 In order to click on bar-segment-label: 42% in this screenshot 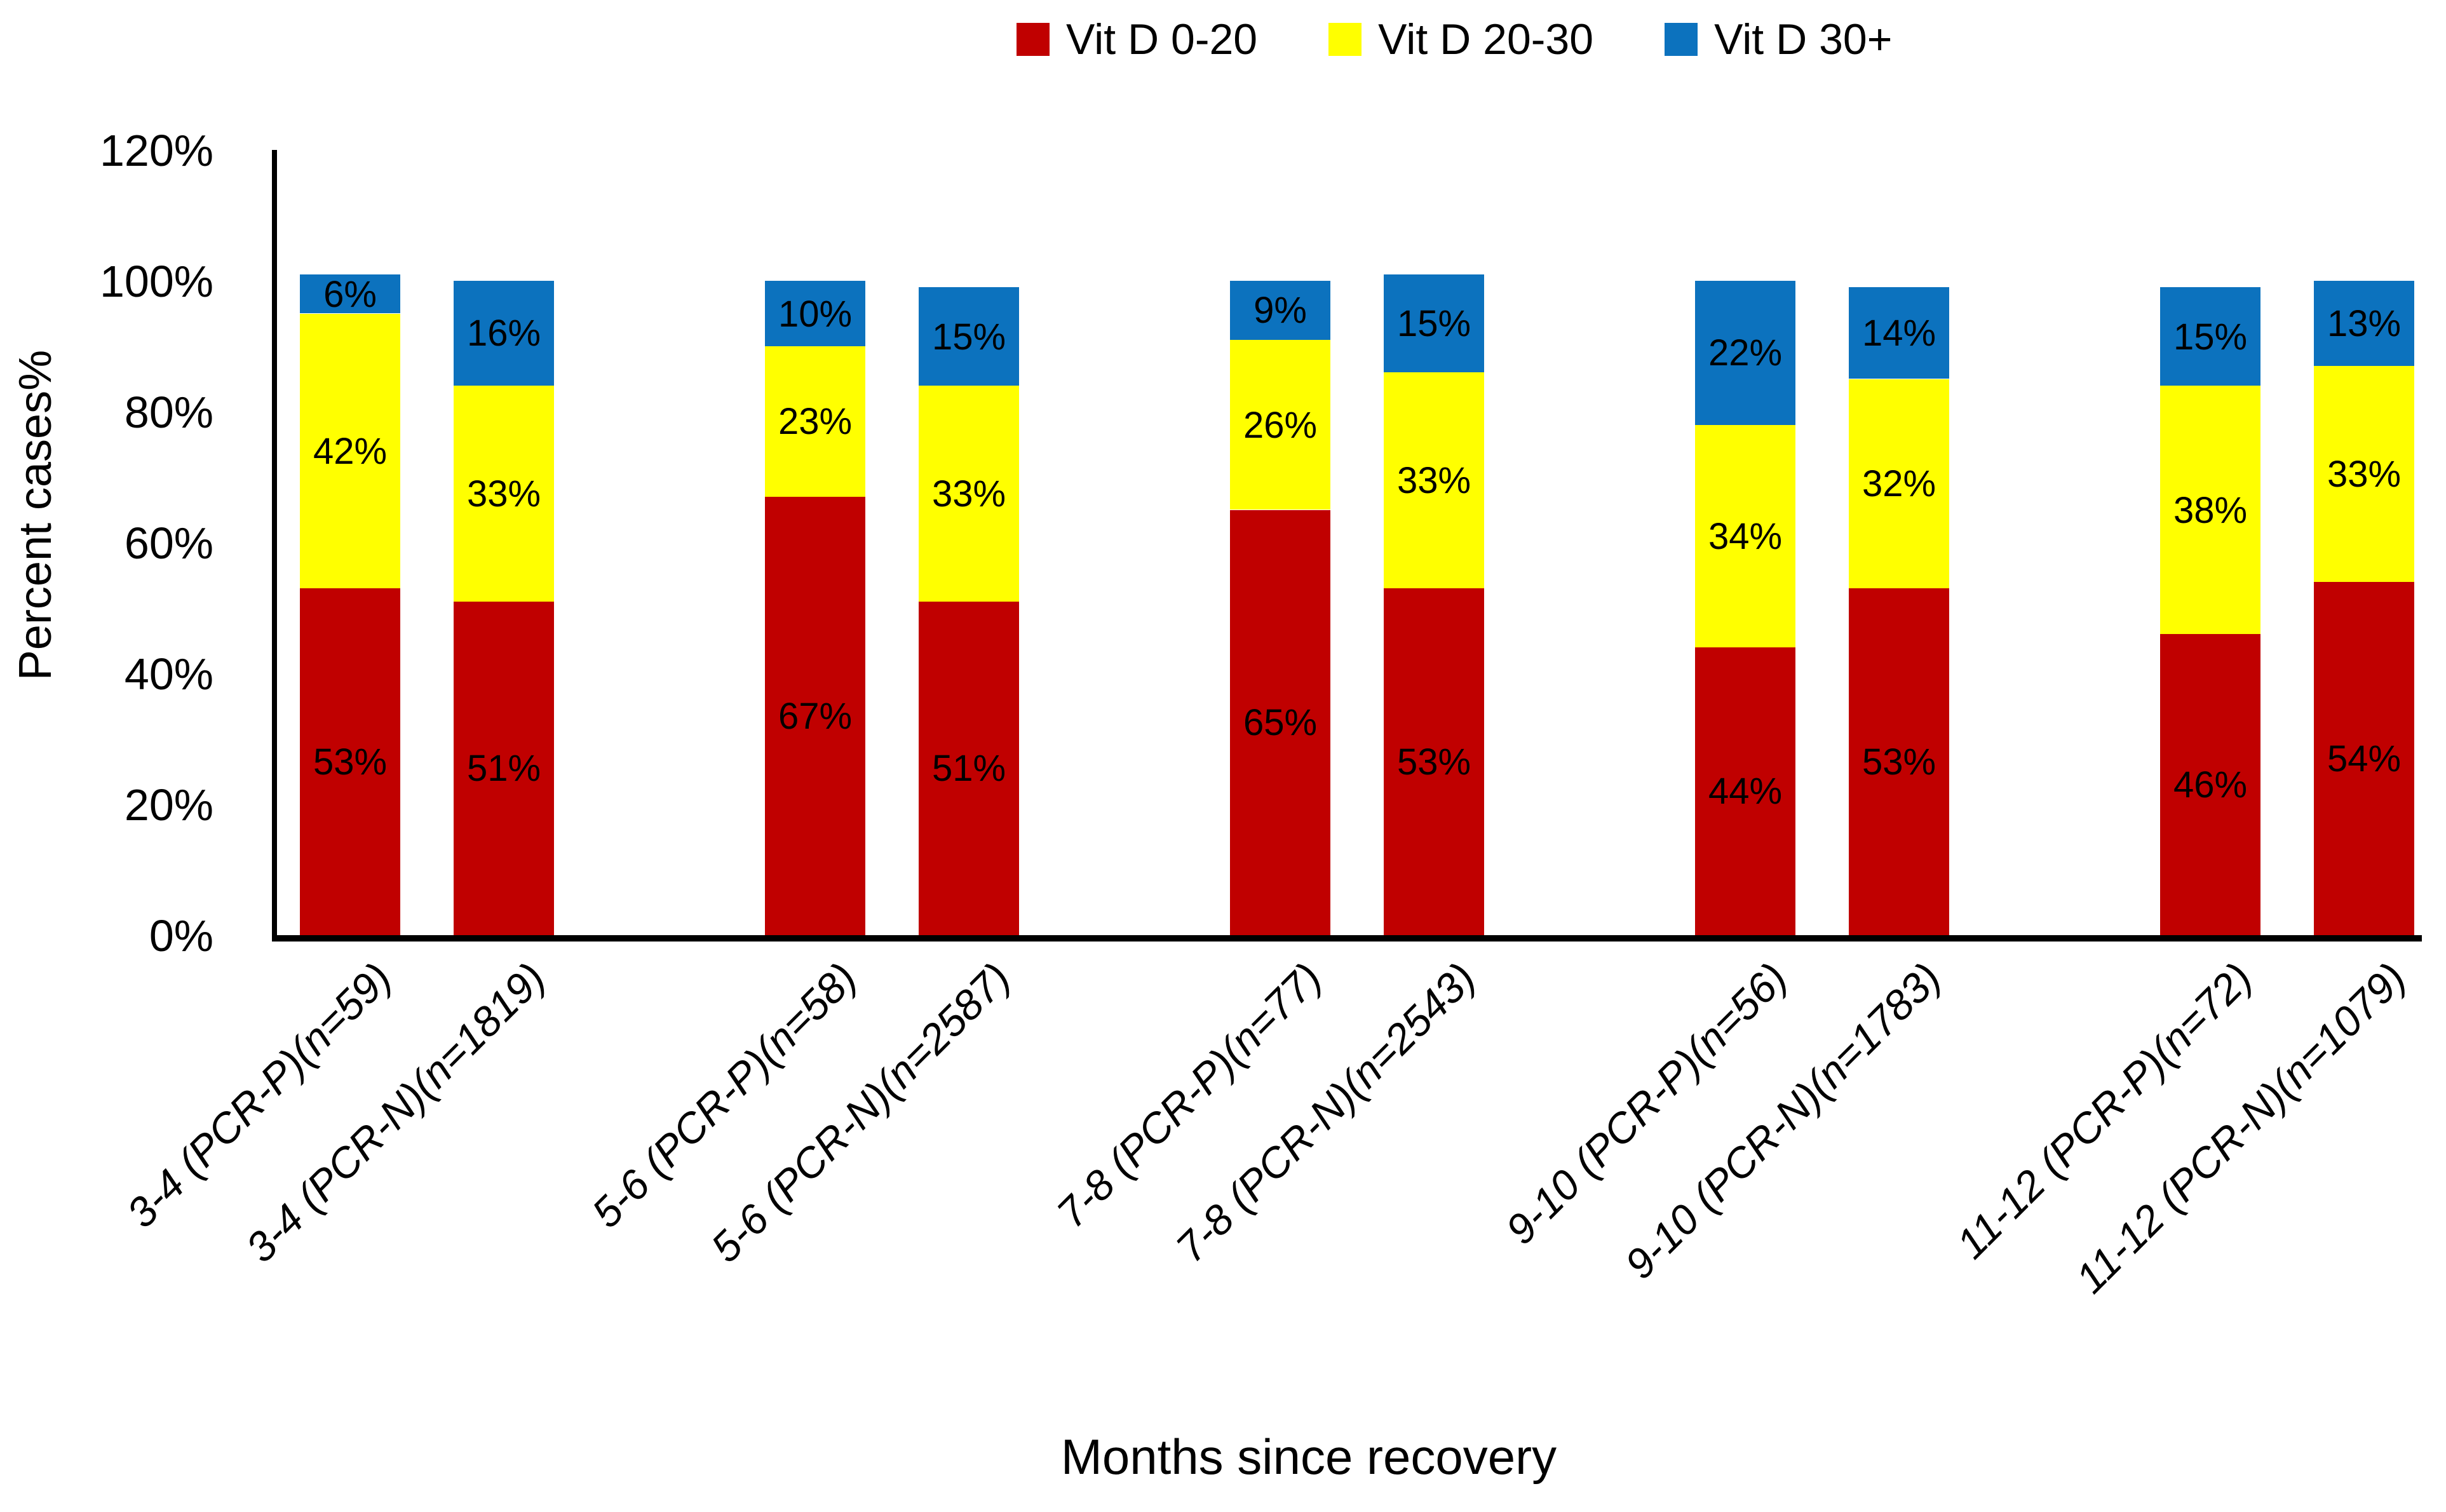, I will do `click(350, 451)`.